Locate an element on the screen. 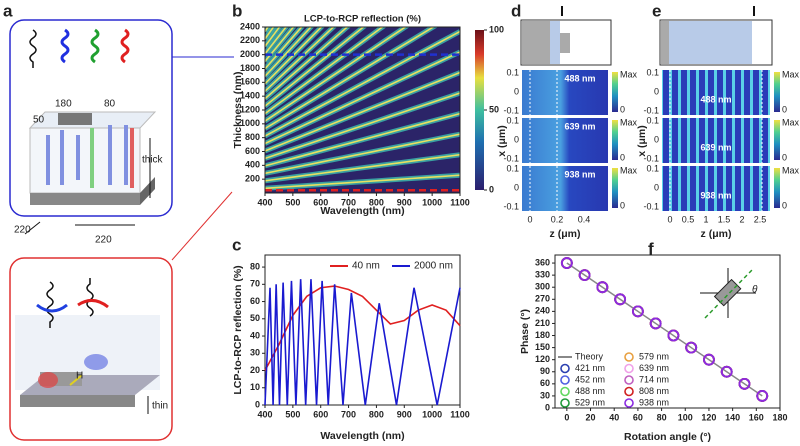  inset-pillar is located at coordinates (727, 292).